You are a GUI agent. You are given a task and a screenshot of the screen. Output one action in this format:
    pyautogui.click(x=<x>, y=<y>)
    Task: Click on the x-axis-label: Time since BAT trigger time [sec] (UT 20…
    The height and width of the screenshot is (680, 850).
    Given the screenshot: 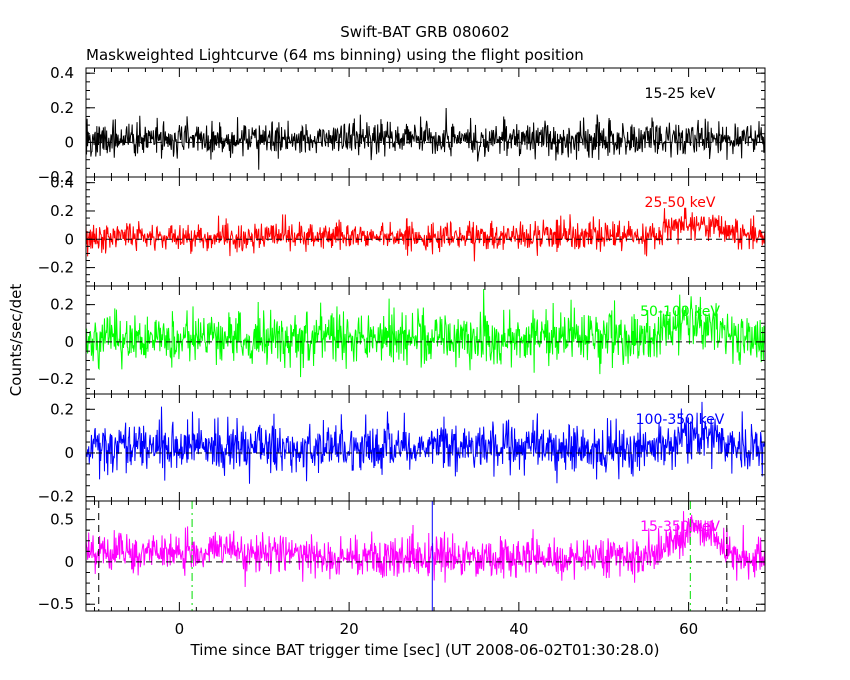 What is the action you would take?
    pyautogui.click(x=425, y=650)
    